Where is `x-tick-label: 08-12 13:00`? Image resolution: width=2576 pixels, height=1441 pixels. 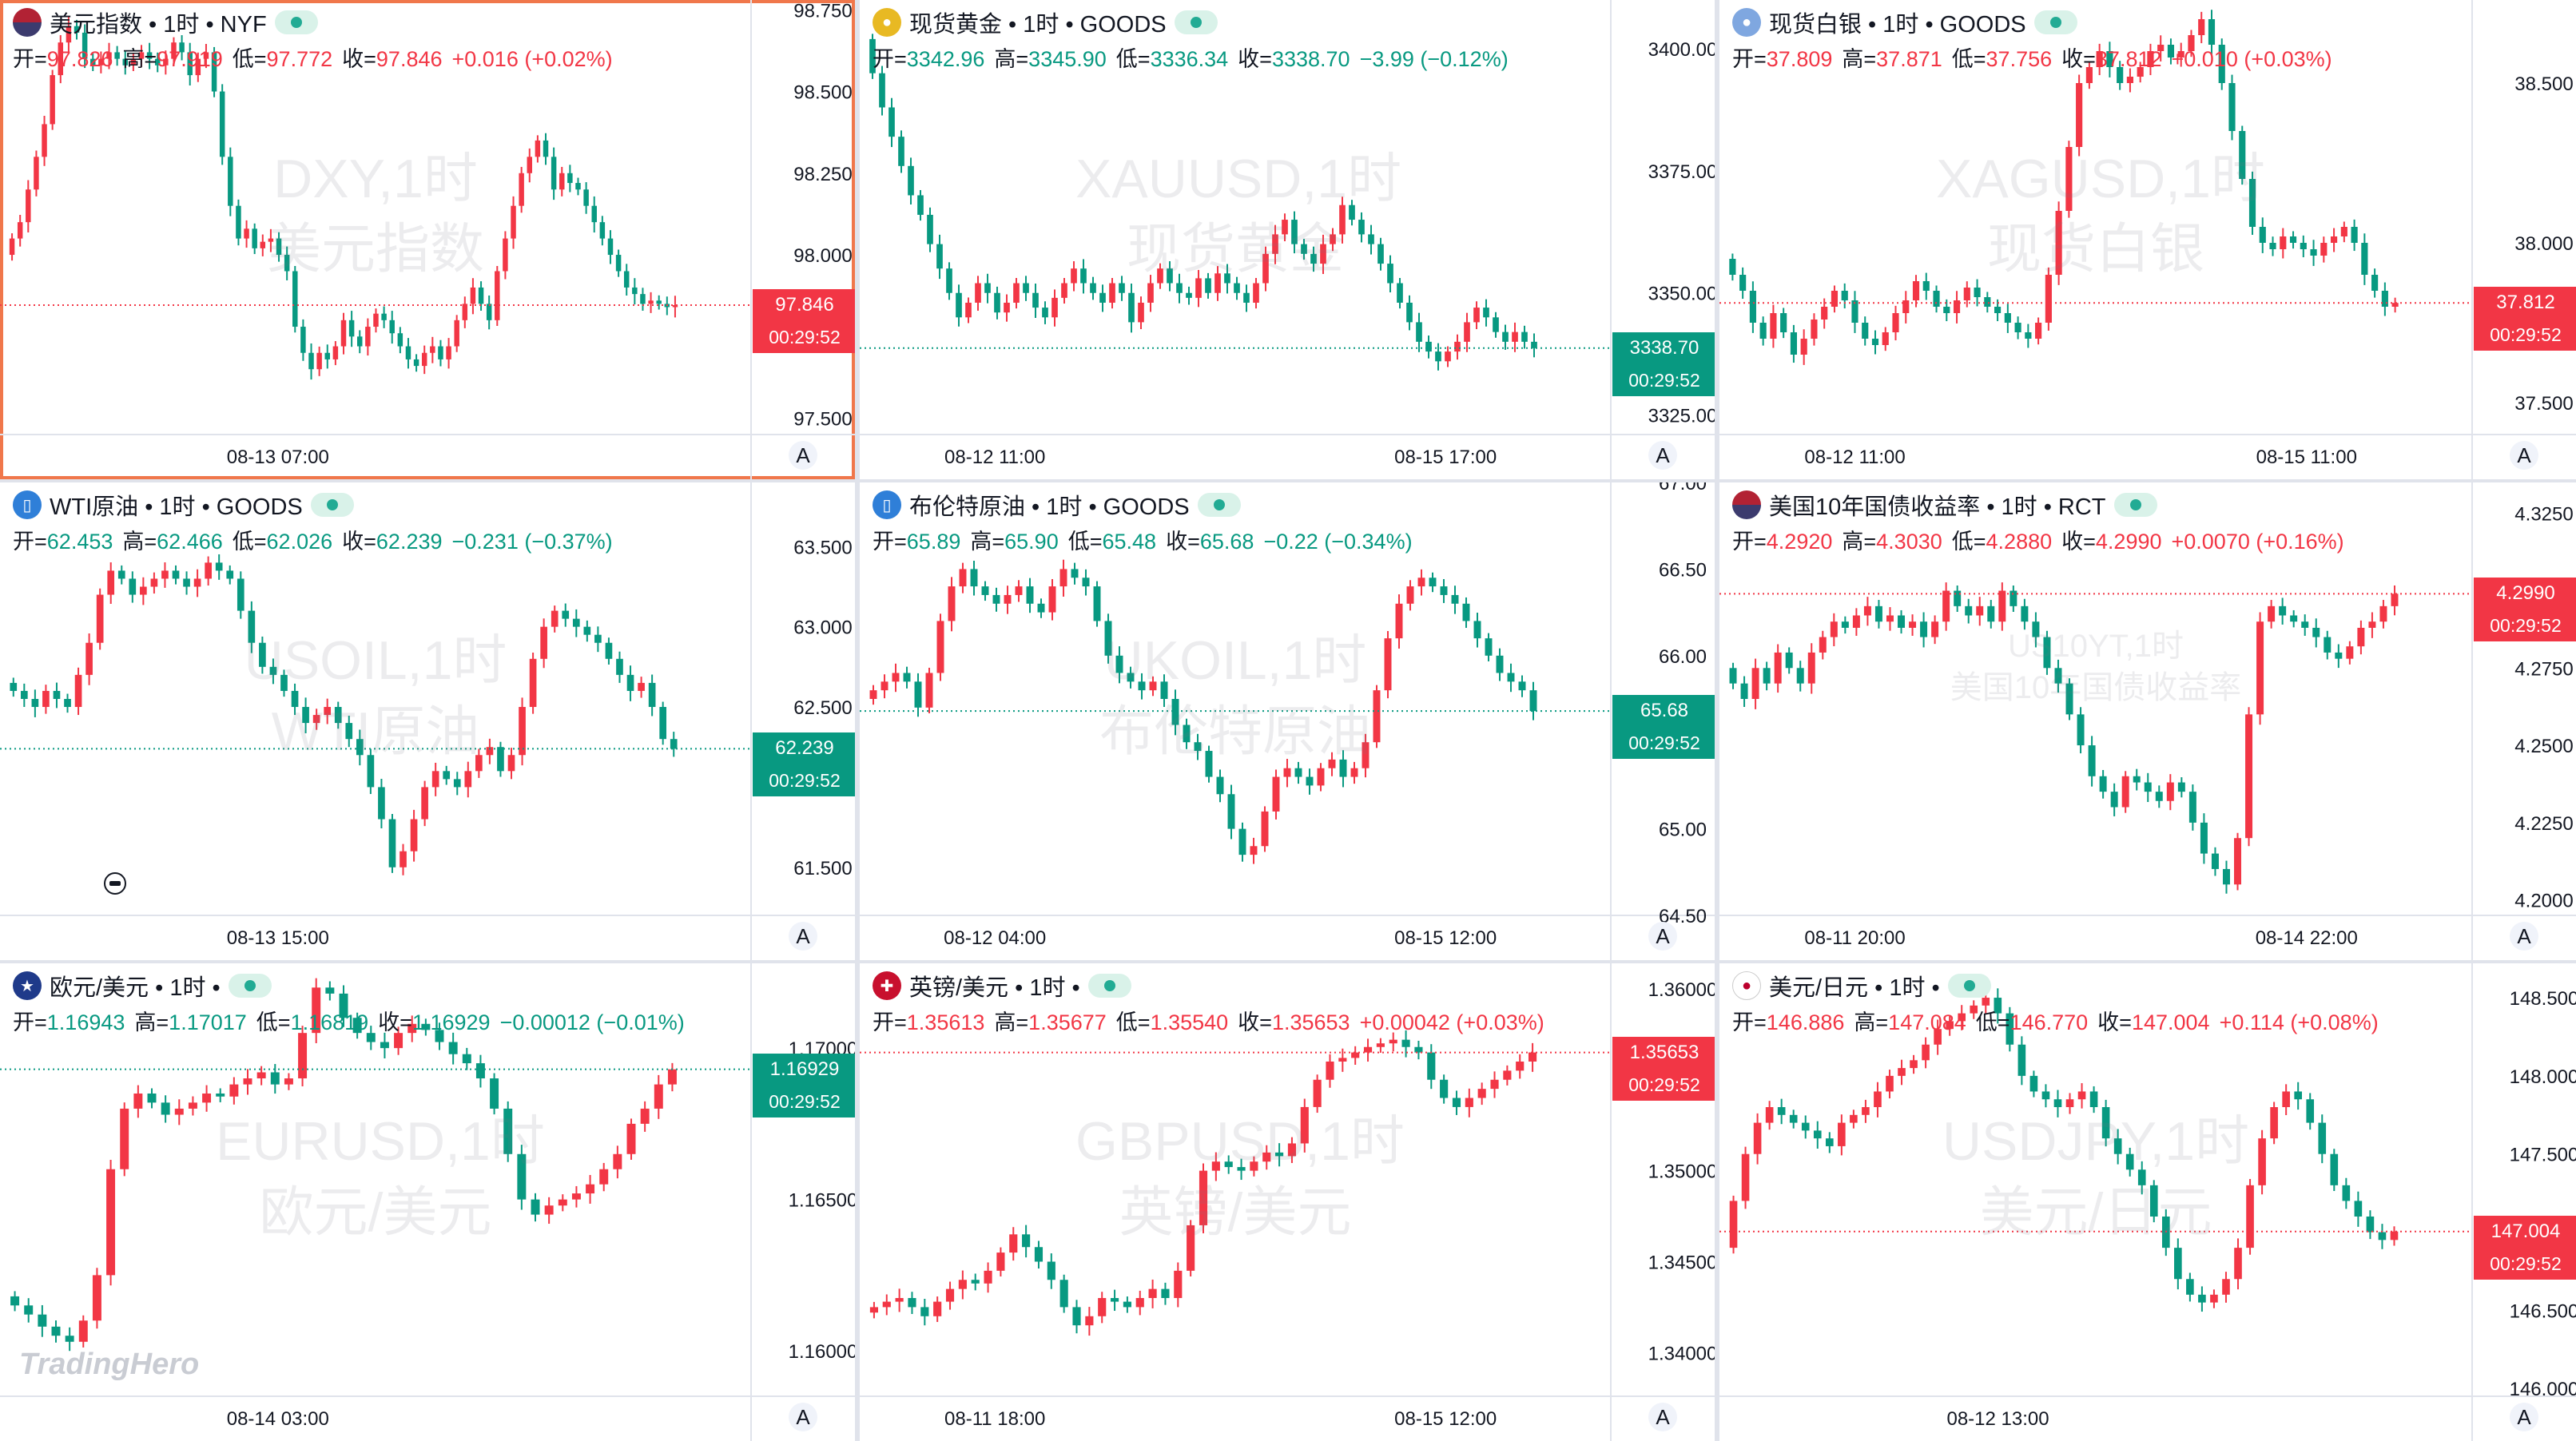
x-tick-label: 08-12 13:00 is located at coordinates (1997, 1419).